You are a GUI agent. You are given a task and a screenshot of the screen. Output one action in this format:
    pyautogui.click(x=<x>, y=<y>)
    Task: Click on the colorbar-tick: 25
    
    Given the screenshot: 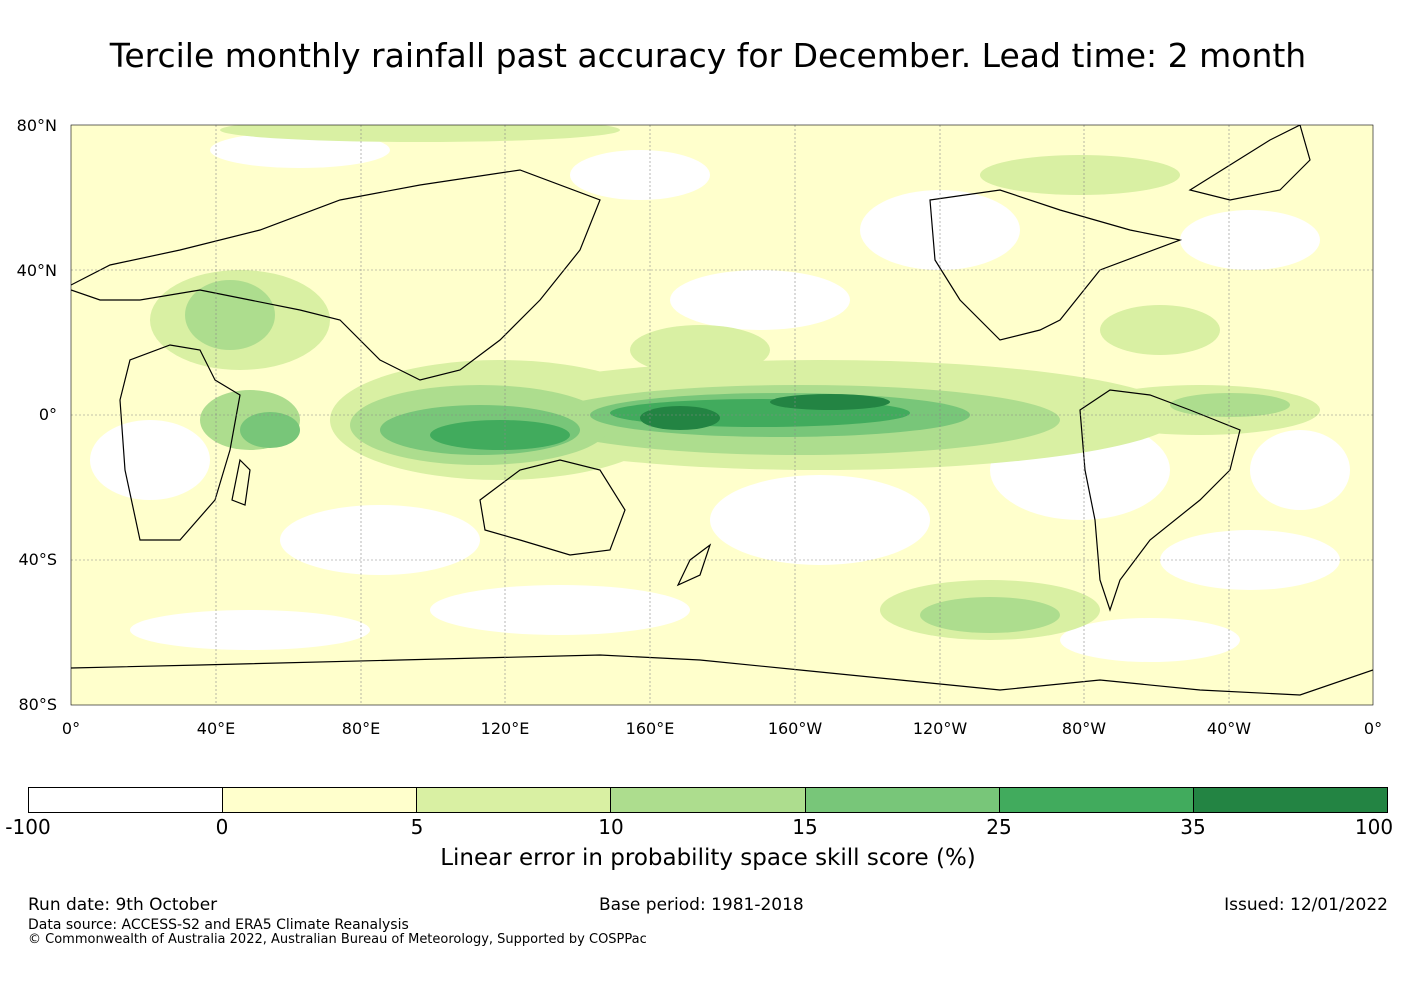 What is the action you would take?
    pyautogui.click(x=999, y=827)
    